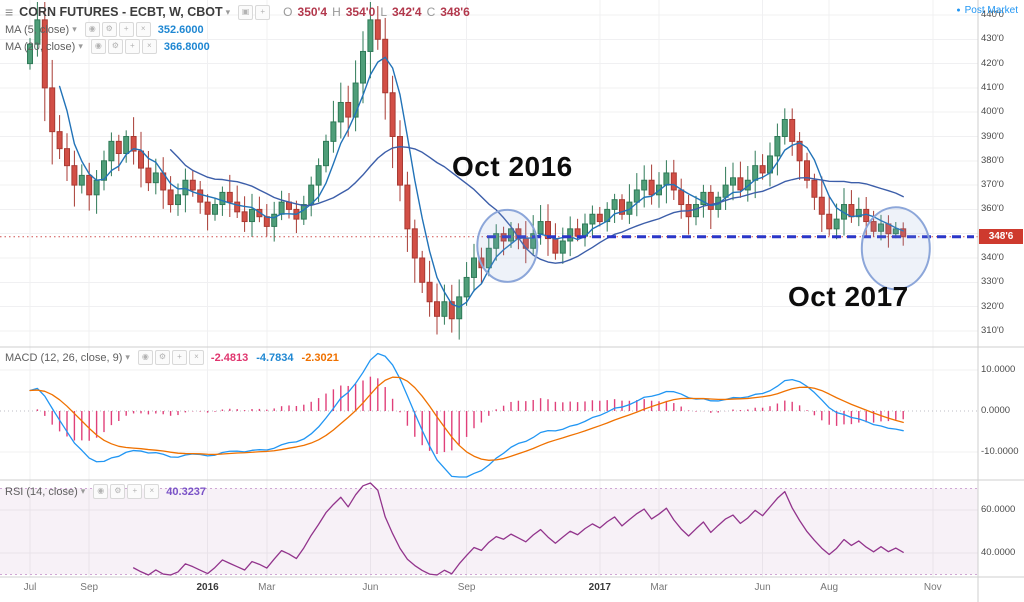  What do you see at coordinates (275, 357) in the screenshot?
I see `macd-line-value: -4.7834` at bounding box center [275, 357].